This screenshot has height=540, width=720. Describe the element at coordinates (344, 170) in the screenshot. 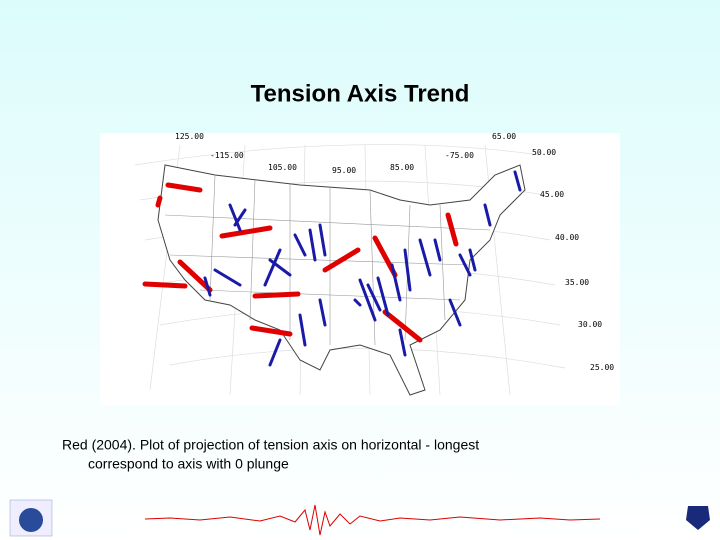

I see `longitude-label: 95.00` at that location.